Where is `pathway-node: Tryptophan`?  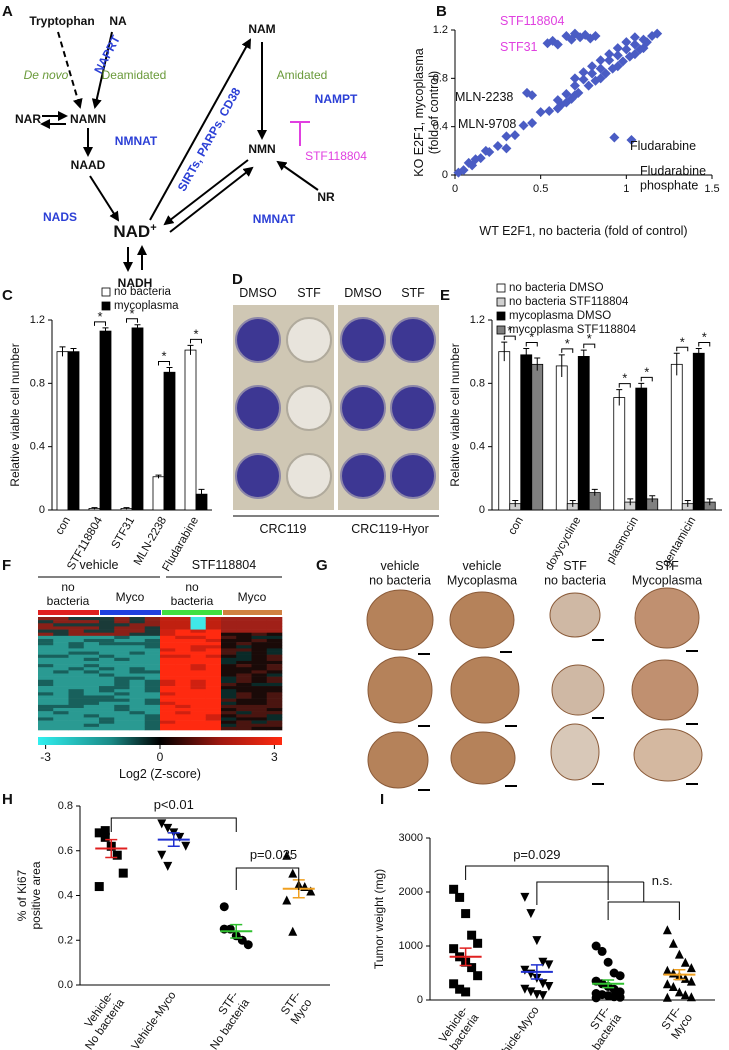 pathway-node: Tryptophan is located at coordinates (61, 21).